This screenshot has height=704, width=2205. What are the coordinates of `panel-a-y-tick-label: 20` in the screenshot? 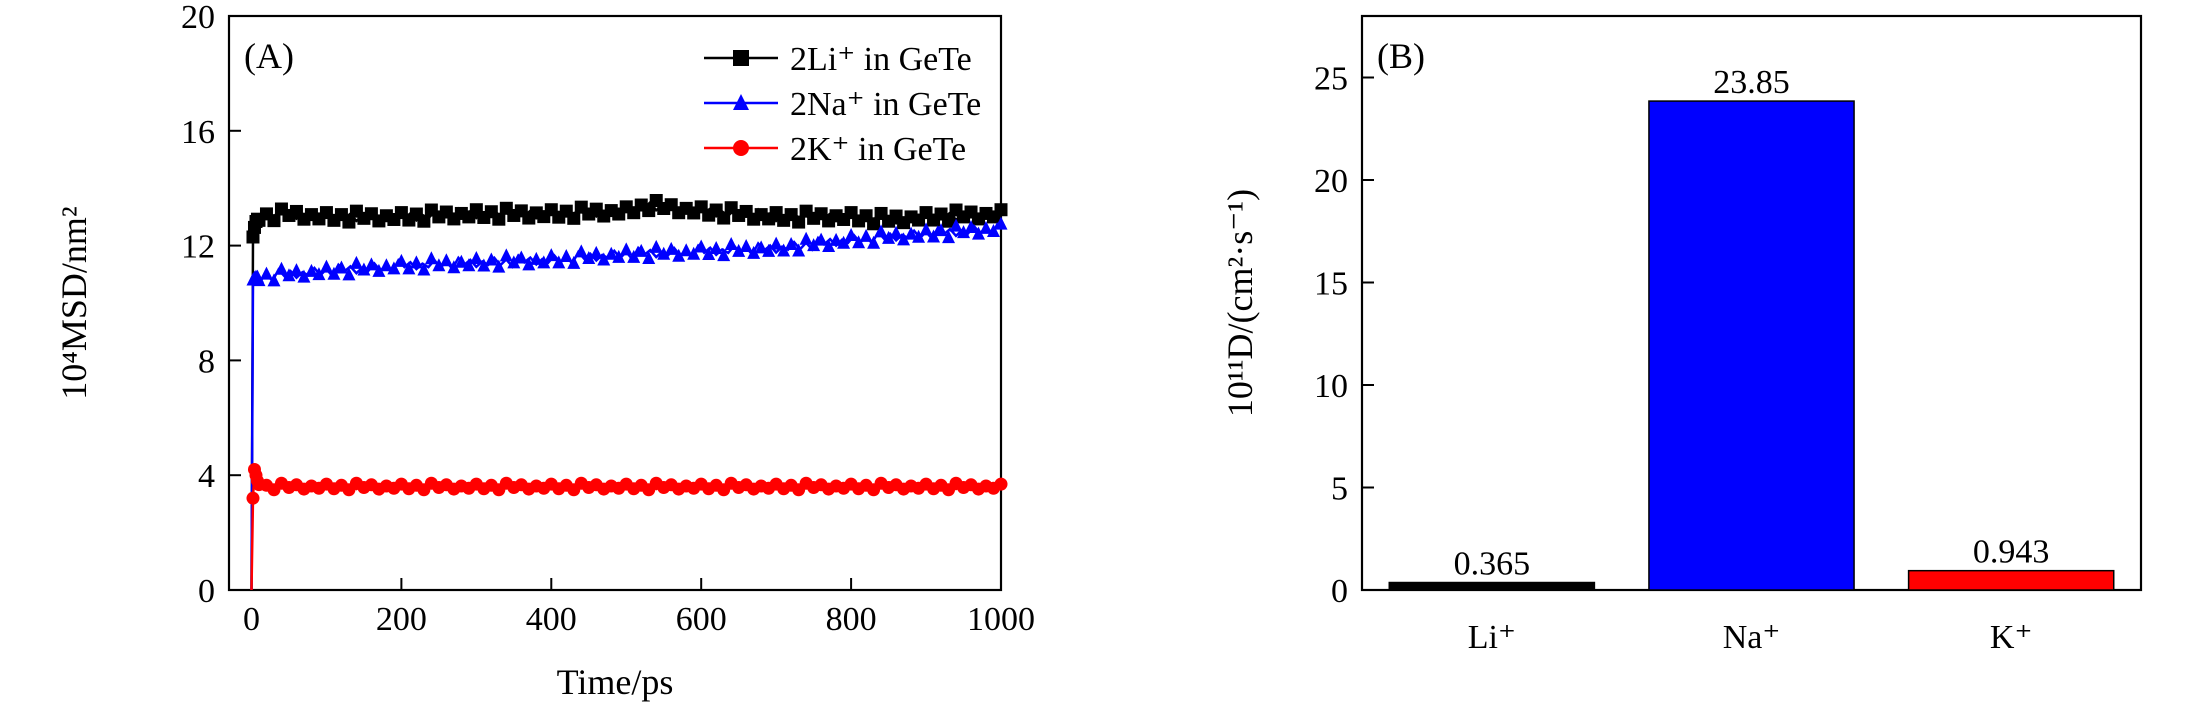 It's located at (198, 18).